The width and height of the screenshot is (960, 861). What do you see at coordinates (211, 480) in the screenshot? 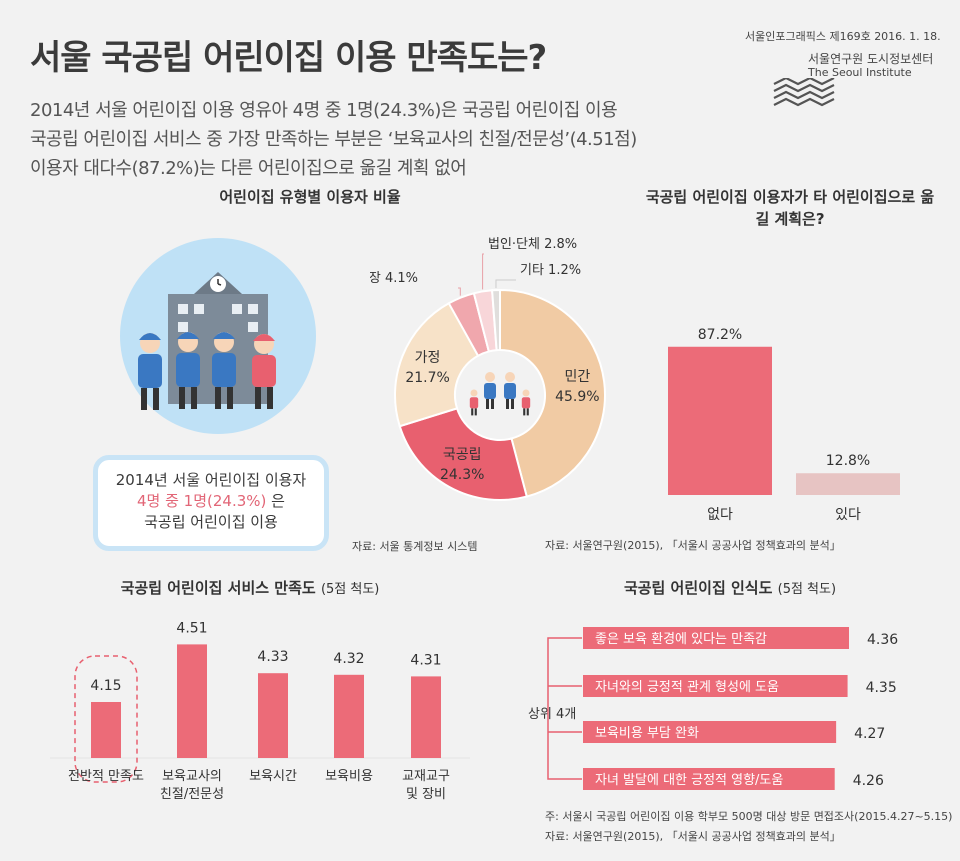
I see `callout-line-1: 2014년 서울 어린이집 이용자` at bounding box center [211, 480].